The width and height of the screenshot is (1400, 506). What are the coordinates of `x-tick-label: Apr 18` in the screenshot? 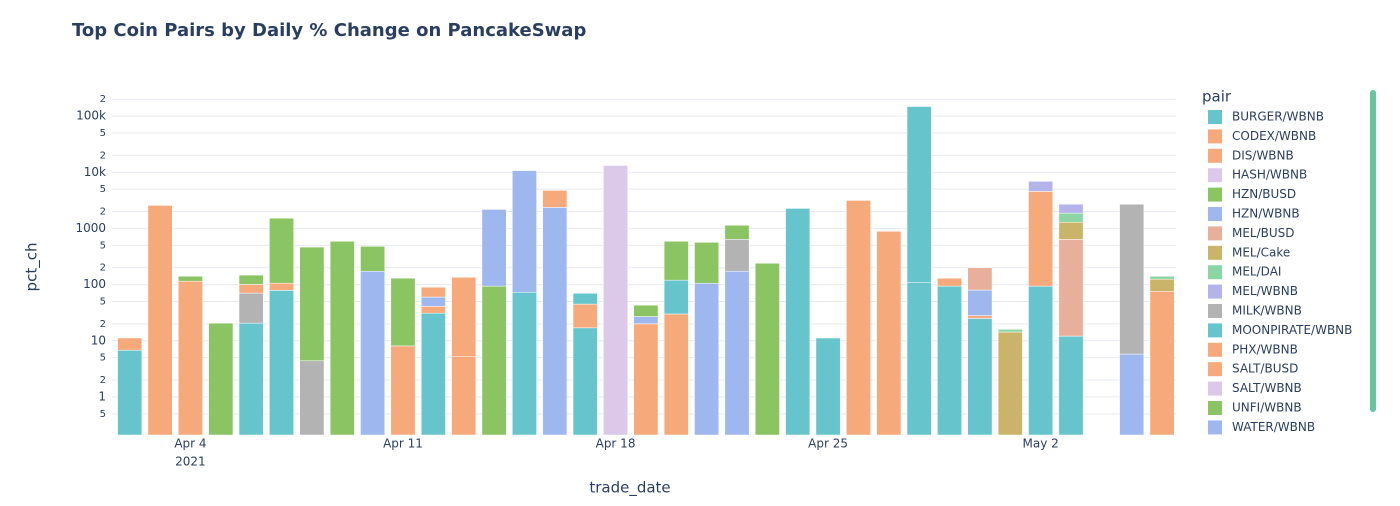 It's located at (616, 444).